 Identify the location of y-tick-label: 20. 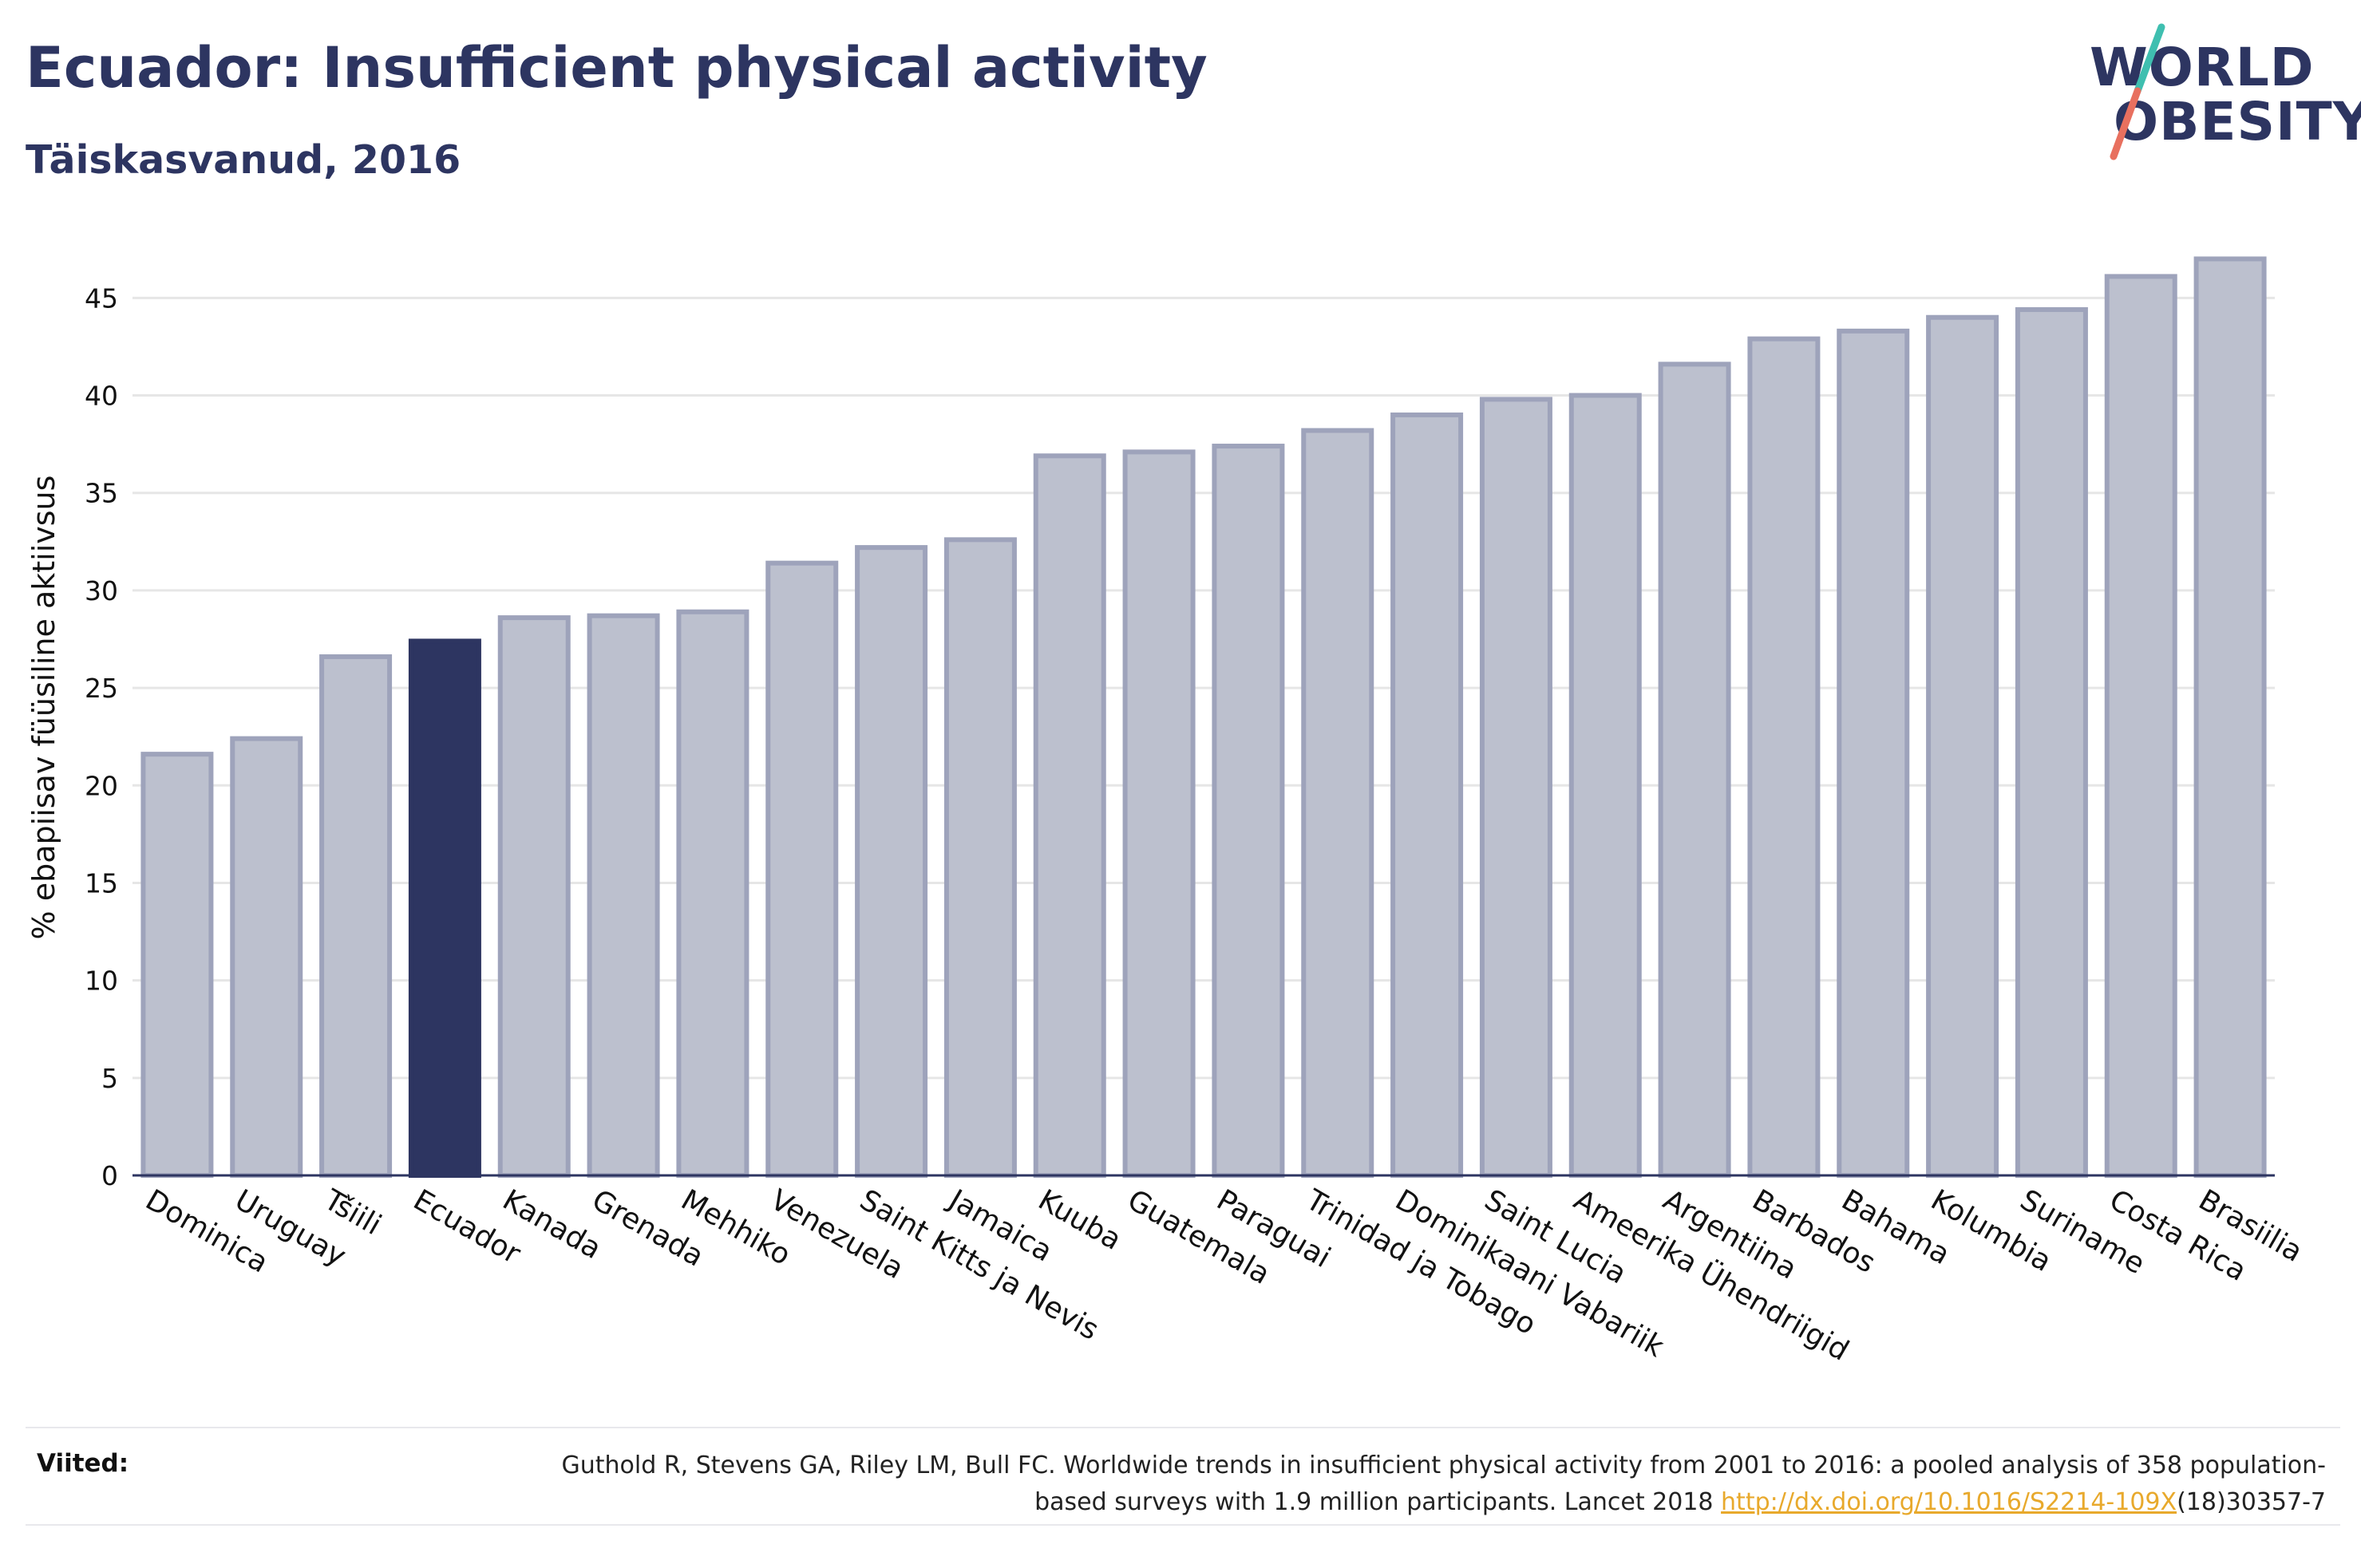
(101, 785).